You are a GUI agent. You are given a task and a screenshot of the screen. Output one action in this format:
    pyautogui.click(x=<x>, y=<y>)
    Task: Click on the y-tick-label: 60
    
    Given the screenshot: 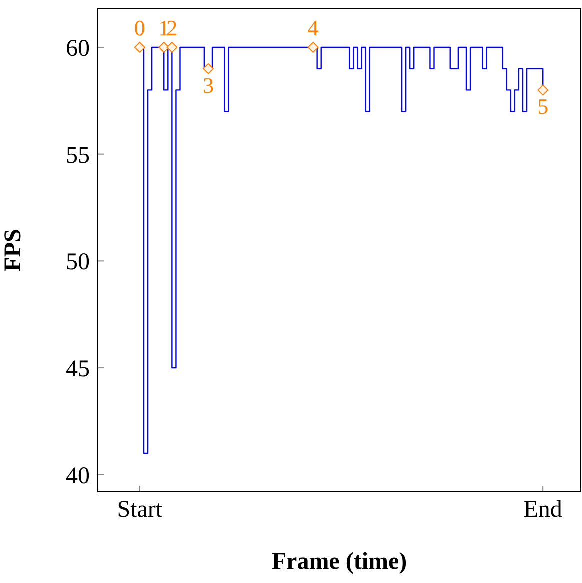 What is the action you would take?
    pyautogui.click(x=78, y=49)
    